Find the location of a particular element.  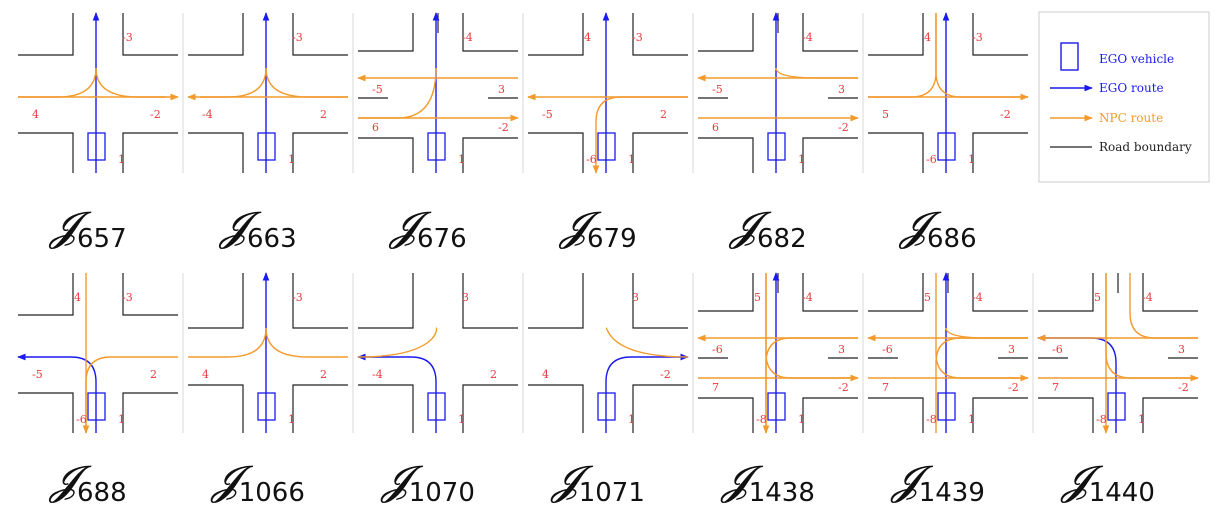

lane-label-1439-7: 1 is located at coordinates (971, 419).